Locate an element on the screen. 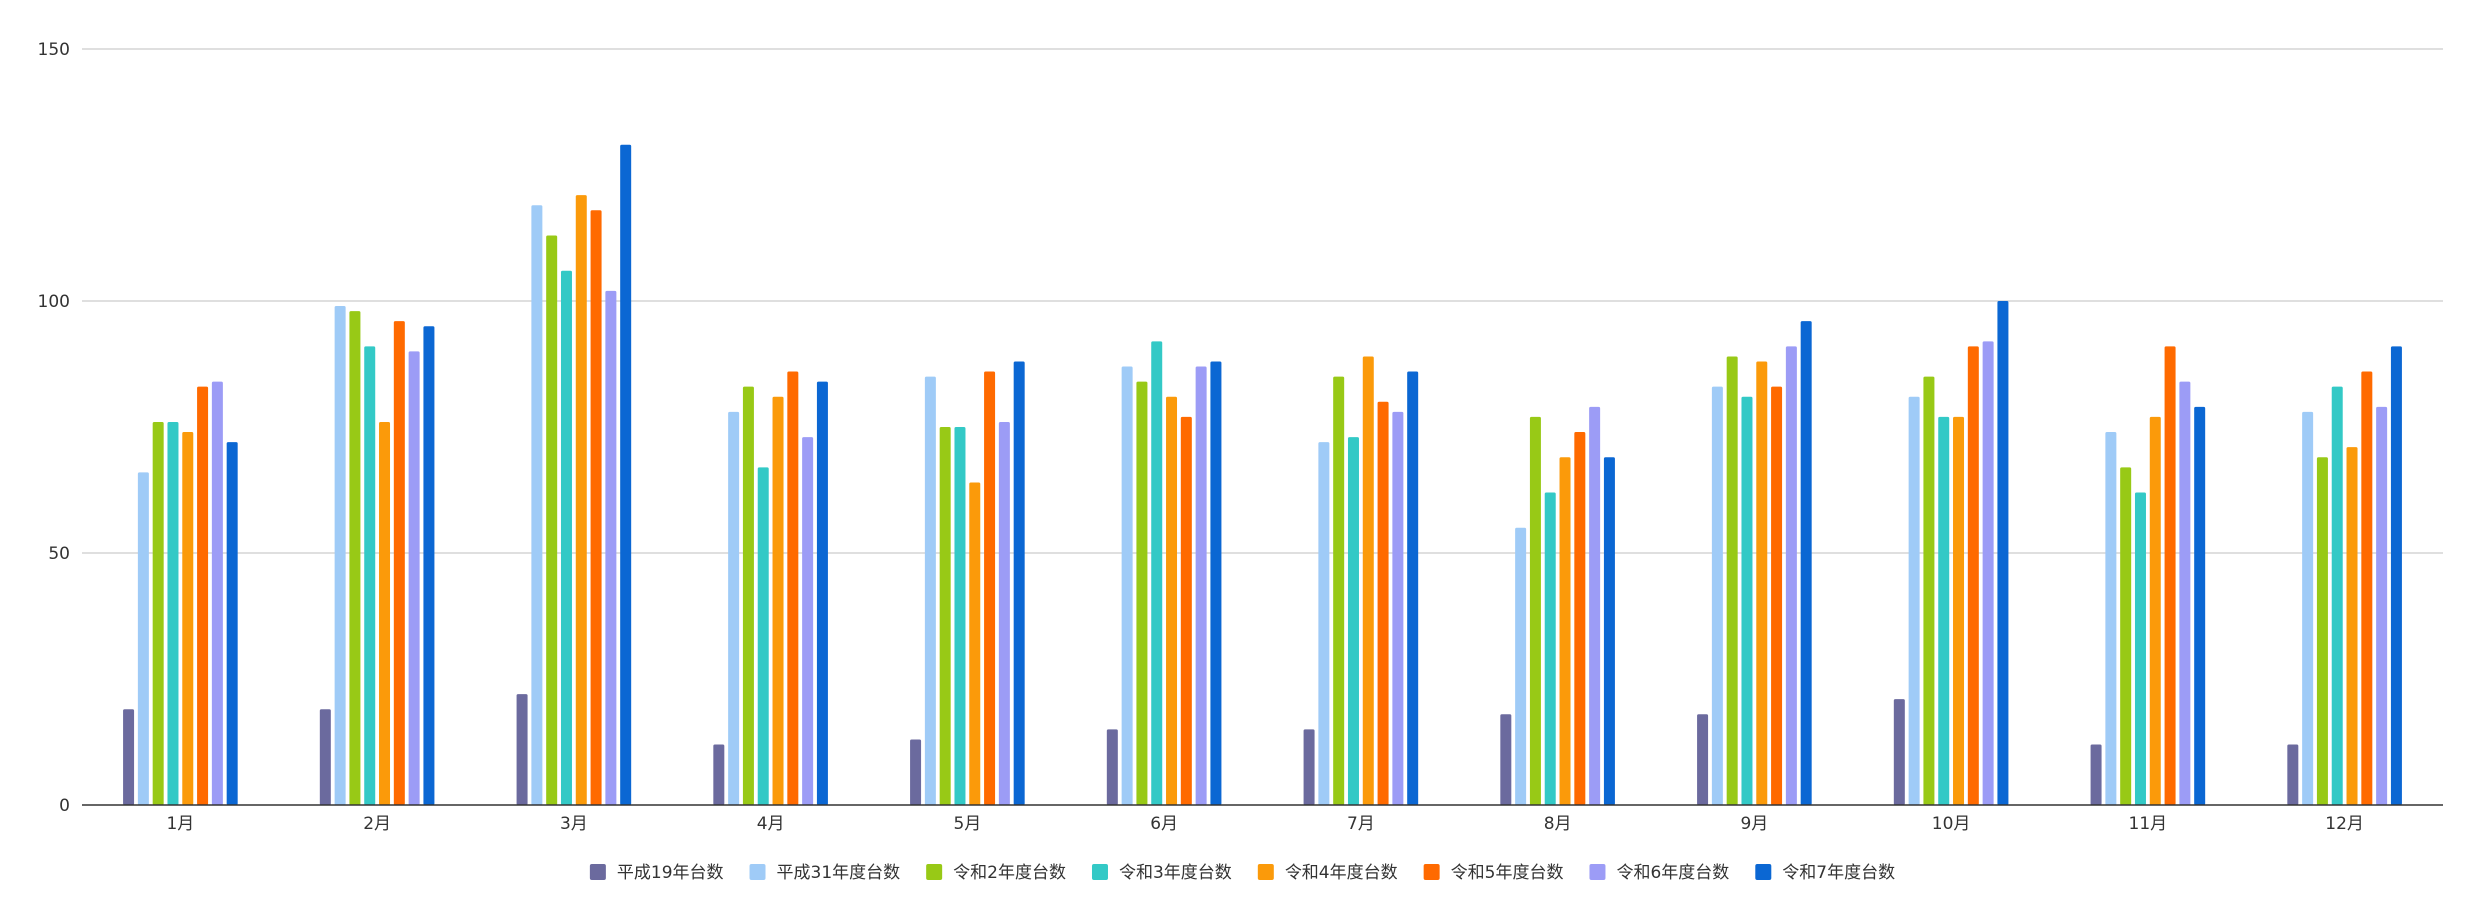 The height and width of the screenshot is (923, 2485). bar-8-7: 令和7年度台数 7月: 86 is located at coordinates (1413, 588).